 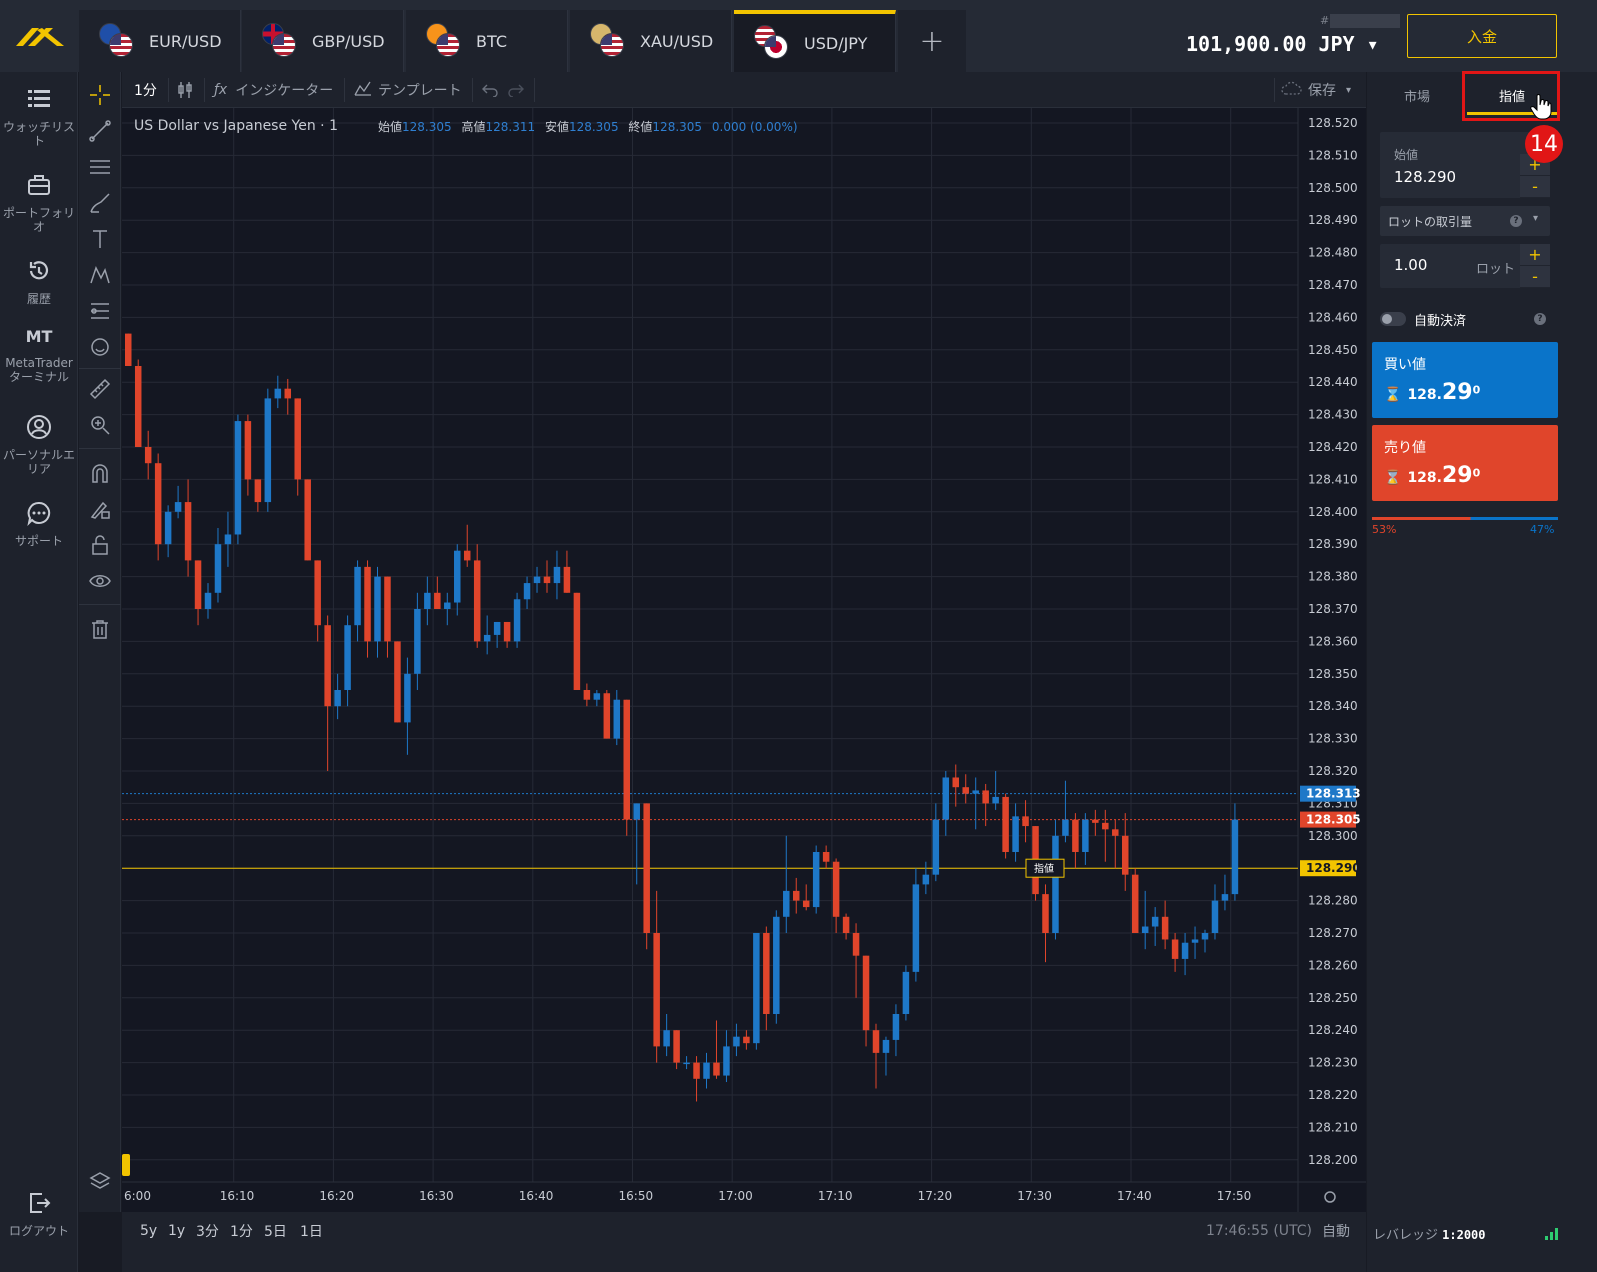 I want to click on auto-close-toggle, so click(x=1393, y=319).